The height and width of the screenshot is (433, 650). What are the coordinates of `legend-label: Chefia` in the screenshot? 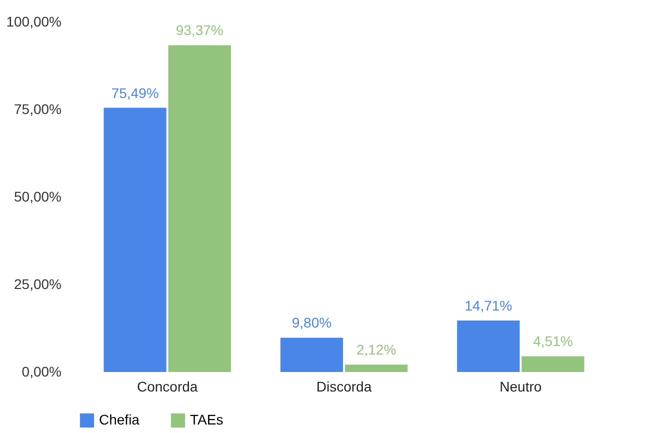 It's located at (119, 419).